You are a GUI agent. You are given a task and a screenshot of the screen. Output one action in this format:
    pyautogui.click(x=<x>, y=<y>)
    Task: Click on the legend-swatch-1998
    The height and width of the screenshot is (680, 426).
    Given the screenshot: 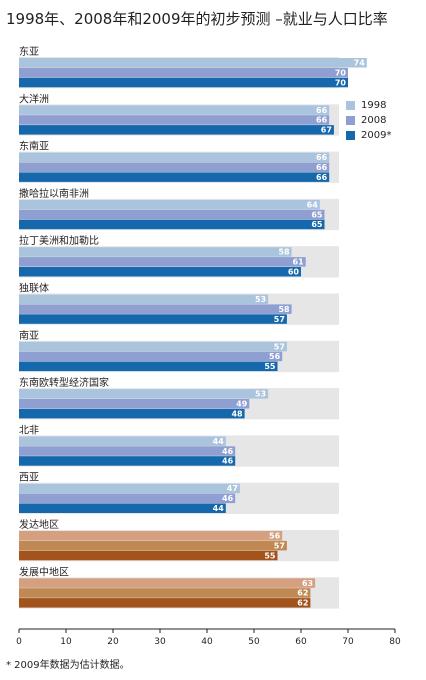 What is the action you would take?
    pyautogui.click(x=350, y=105)
    